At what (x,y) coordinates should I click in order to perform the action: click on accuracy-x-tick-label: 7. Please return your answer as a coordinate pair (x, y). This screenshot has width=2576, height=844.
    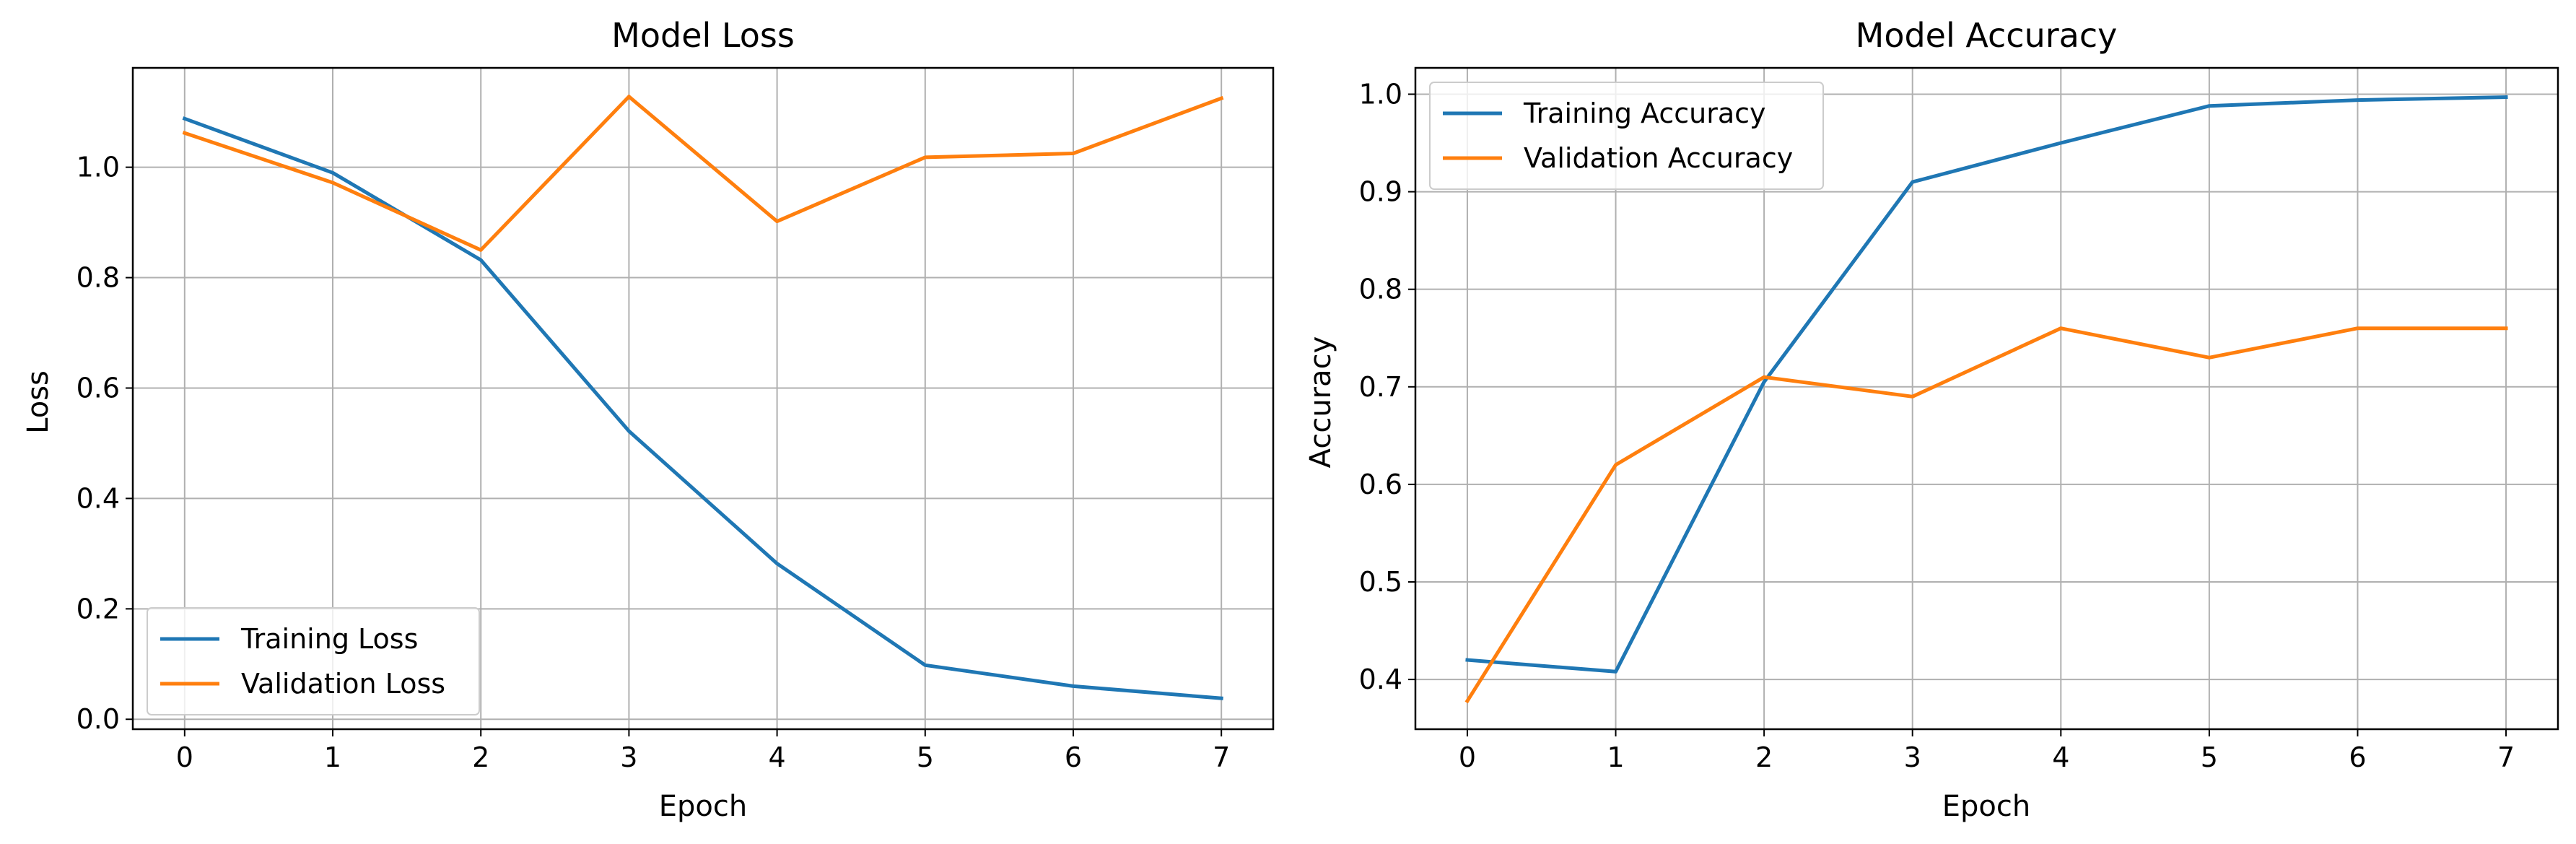
    Looking at the image, I should click on (2506, 757).